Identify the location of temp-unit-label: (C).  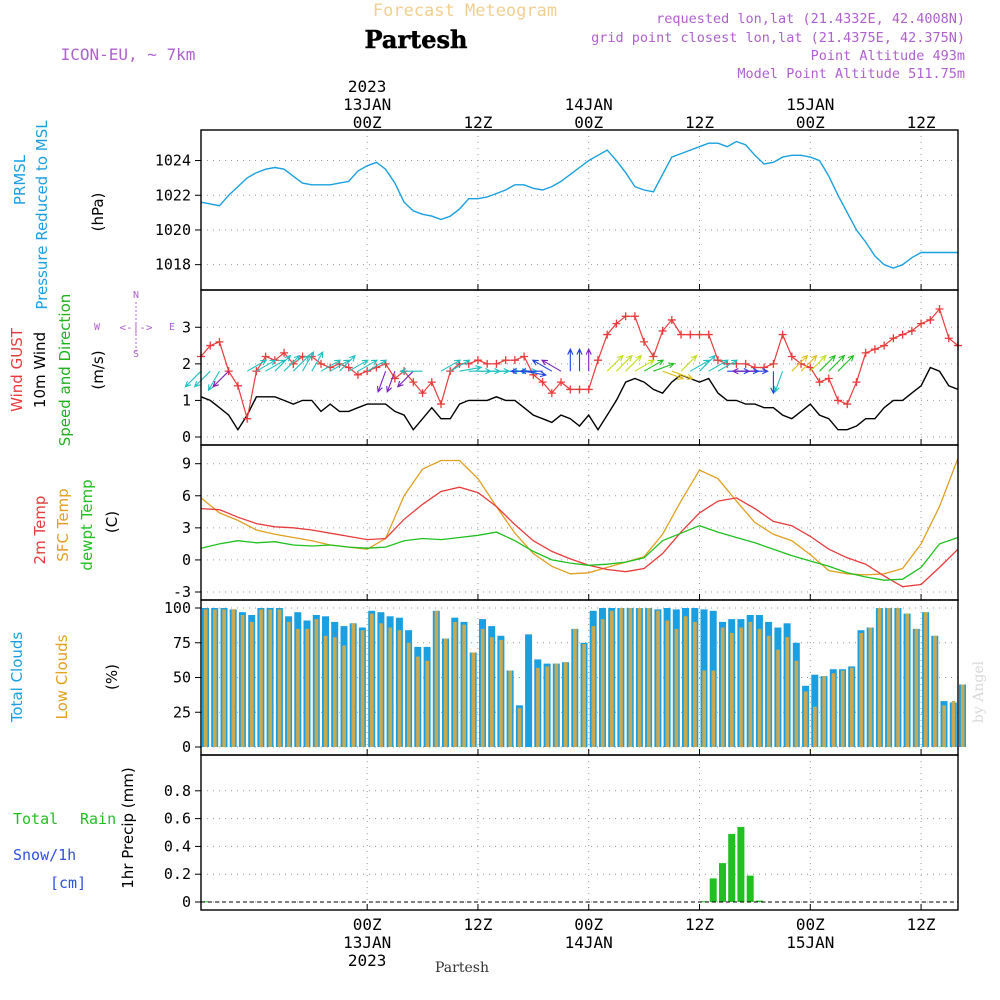
(112, 522).